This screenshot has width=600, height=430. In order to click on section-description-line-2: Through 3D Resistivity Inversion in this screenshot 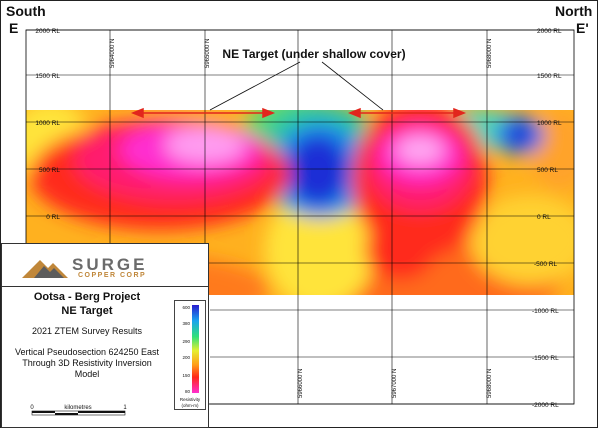, I will do `click(87, 363)`.